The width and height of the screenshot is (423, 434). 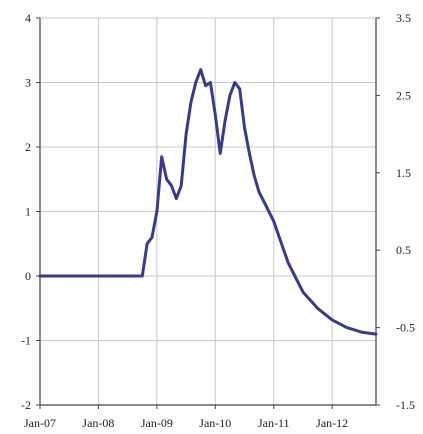 What do you see at coordinates (26, 341) in the screenshot?
I see `left-tick-label: -1` at bounding box center [26, 341].